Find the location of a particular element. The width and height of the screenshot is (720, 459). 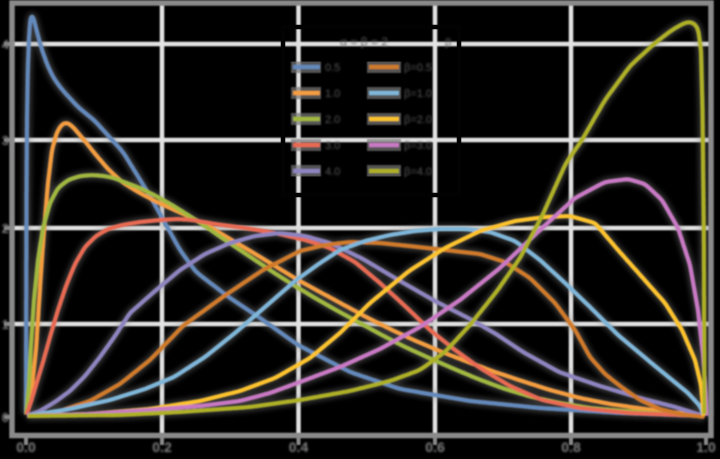

svg-text: 2 is located at coordinates (5, 228).